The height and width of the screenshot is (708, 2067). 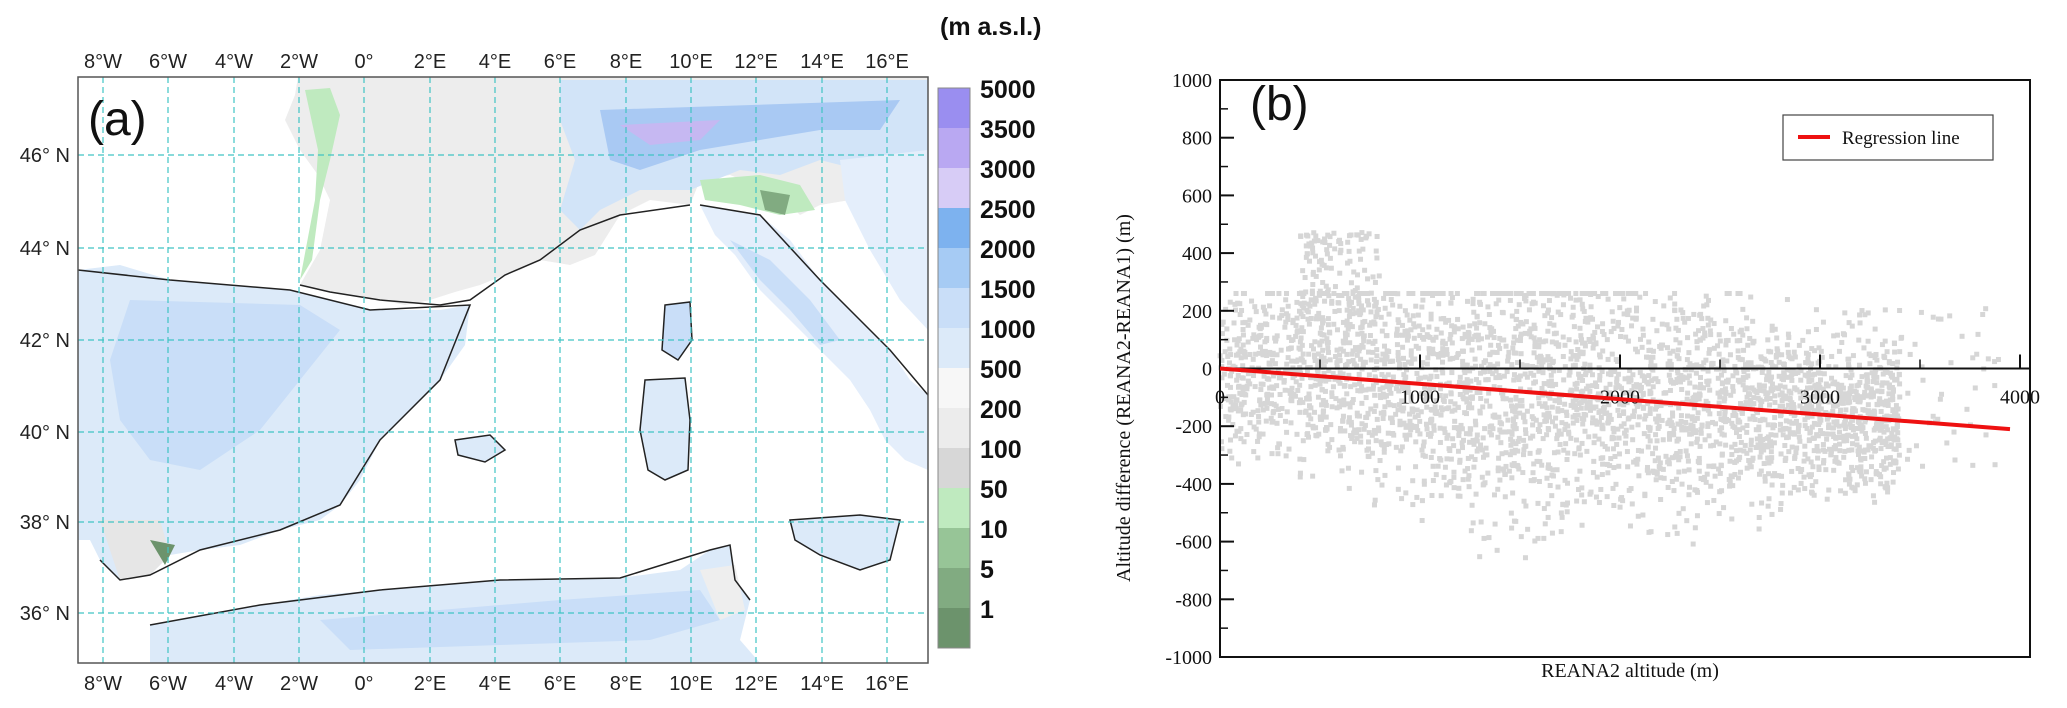 What do you see at coordinates (994, 490) in the screenshot?
I see `colorbar-label: 50` at bounding box center [994, 490].